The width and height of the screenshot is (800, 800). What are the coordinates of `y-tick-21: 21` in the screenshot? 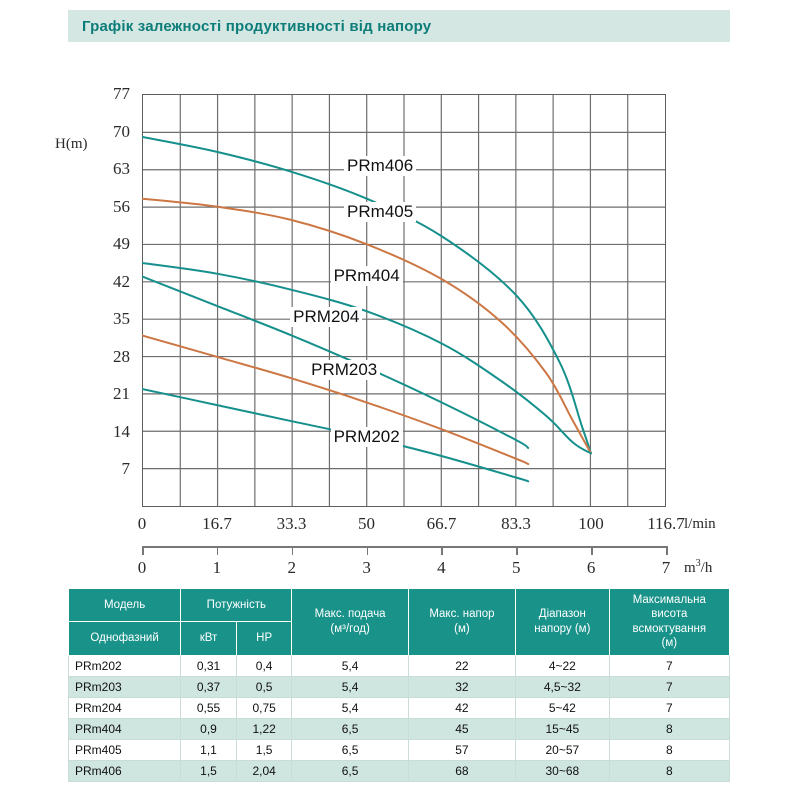 It's located at (121, 394).